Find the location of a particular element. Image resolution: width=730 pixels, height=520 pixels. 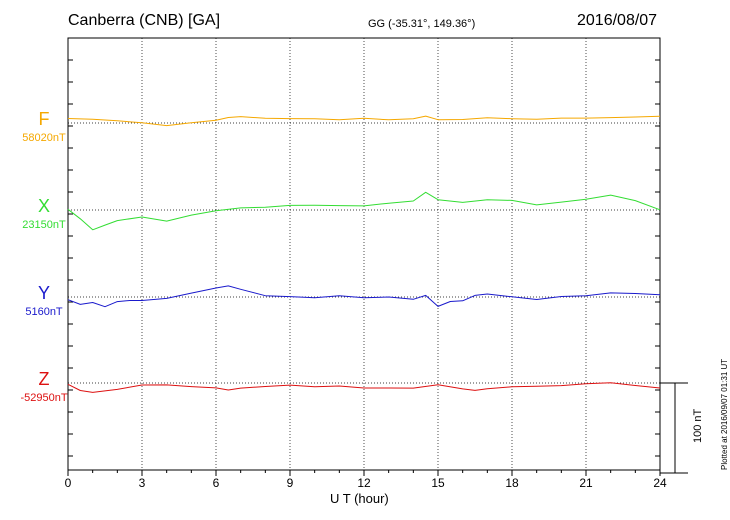

x-tick-label: 6 is located at coordinates (216, 483).